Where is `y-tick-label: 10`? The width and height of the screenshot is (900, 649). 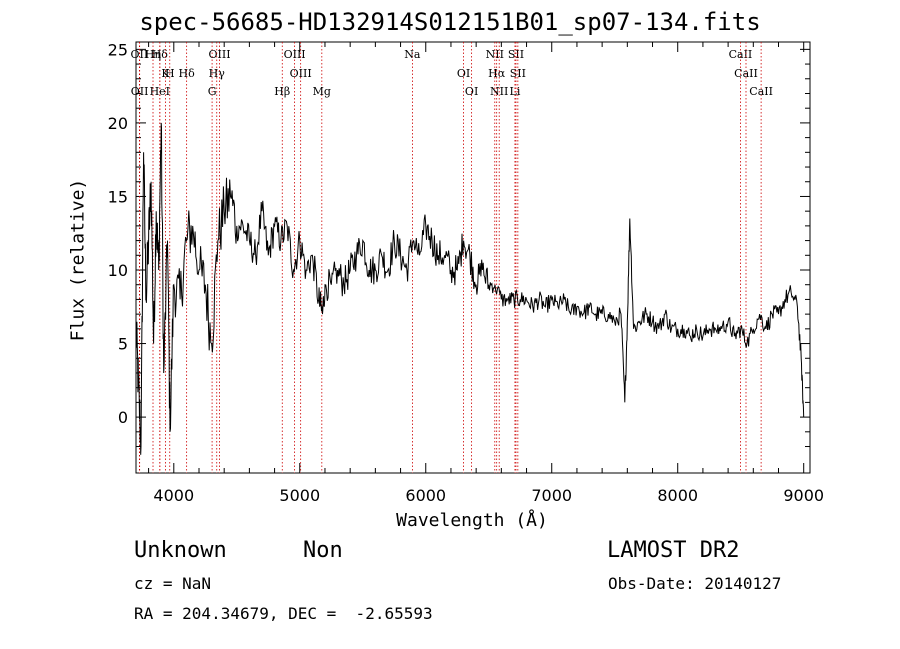
y-tick-label: 10 is located at coordinates (118, 270).